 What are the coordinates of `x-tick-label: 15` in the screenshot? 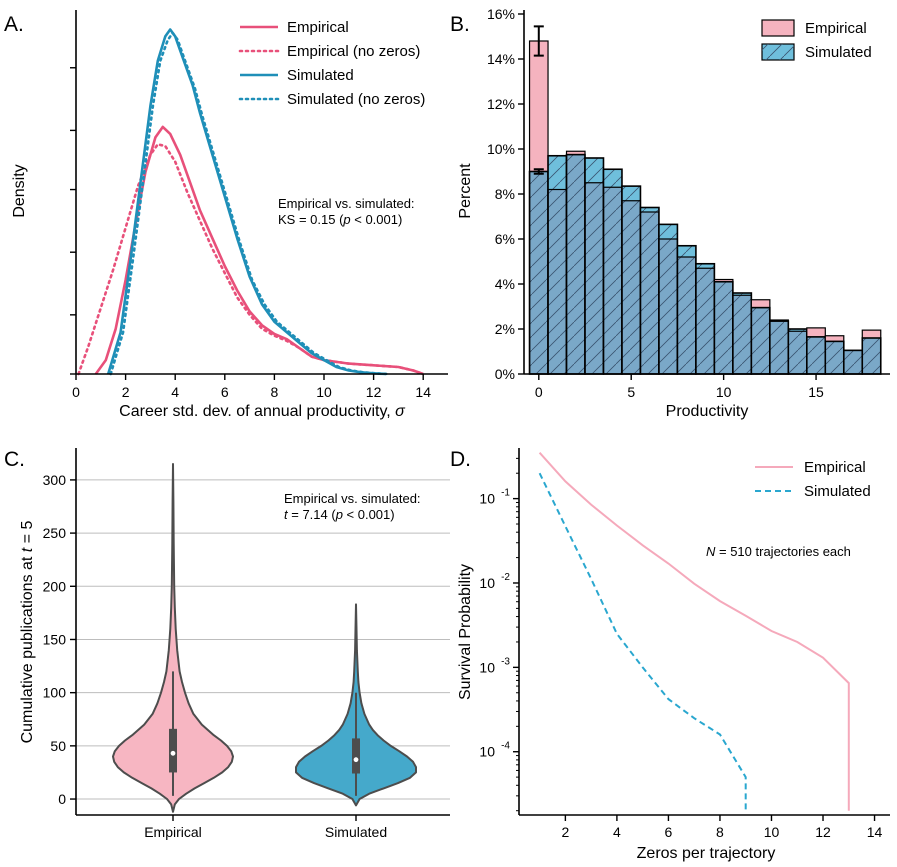 It's located at (816, 392).